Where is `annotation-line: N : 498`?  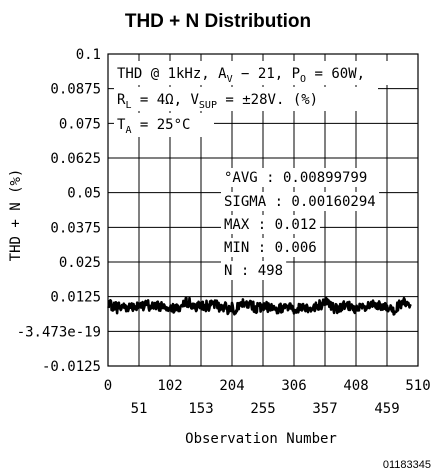
annotation-line: N : 498 is located at coordinates (253, 271).